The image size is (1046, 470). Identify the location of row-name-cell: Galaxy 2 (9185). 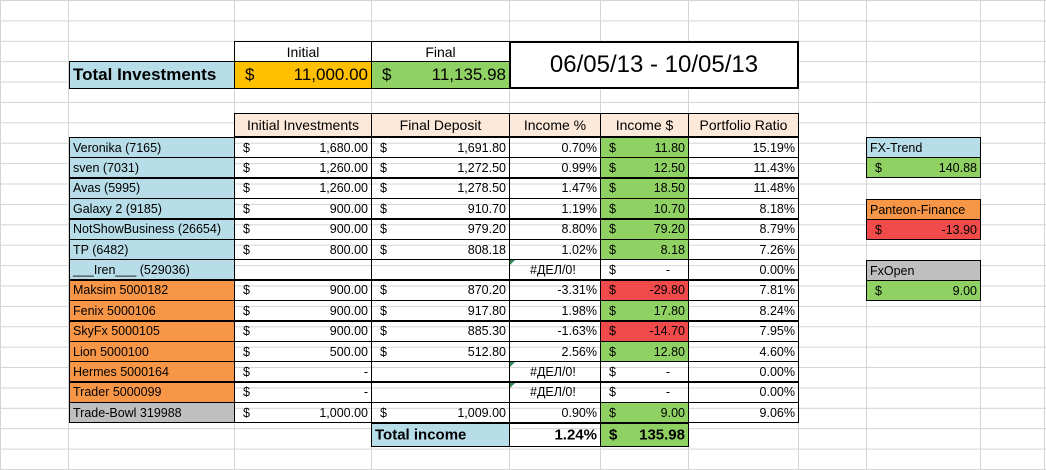
(152, 209).